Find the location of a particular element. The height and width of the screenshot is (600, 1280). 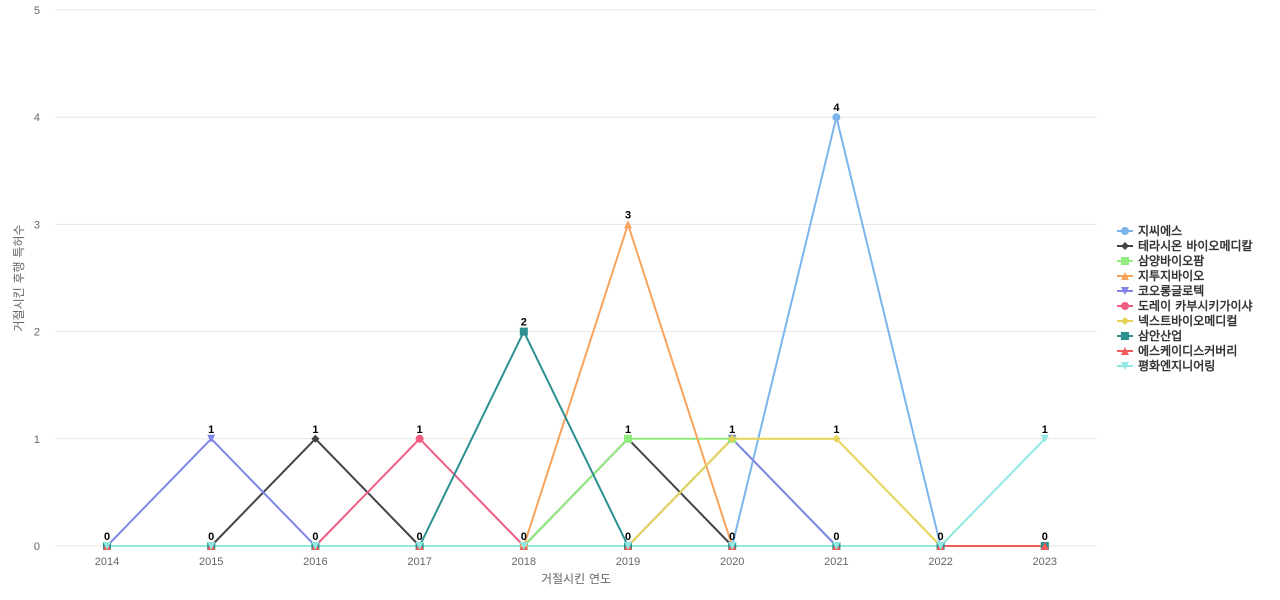

series-6-point is located at coordinates (419, 438).